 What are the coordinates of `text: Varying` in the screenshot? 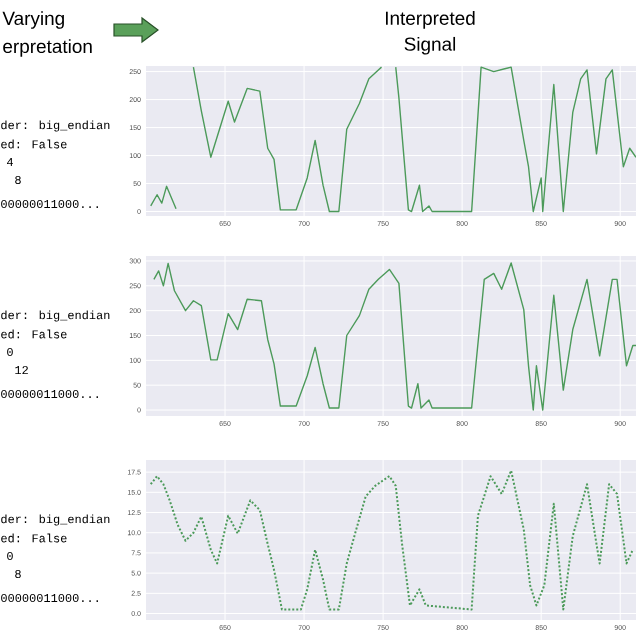 It's located at (33, 20).